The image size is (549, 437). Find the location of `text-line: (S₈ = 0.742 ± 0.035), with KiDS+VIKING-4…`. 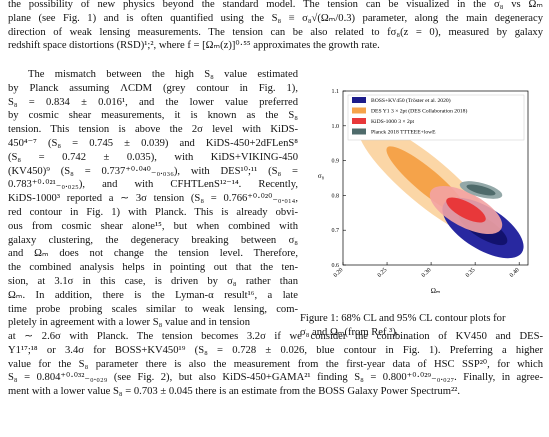

text-line: (S₈ = 0.742 ± 0.035), with KiDS+VIKING-4… is located at coordinates (153, 157).